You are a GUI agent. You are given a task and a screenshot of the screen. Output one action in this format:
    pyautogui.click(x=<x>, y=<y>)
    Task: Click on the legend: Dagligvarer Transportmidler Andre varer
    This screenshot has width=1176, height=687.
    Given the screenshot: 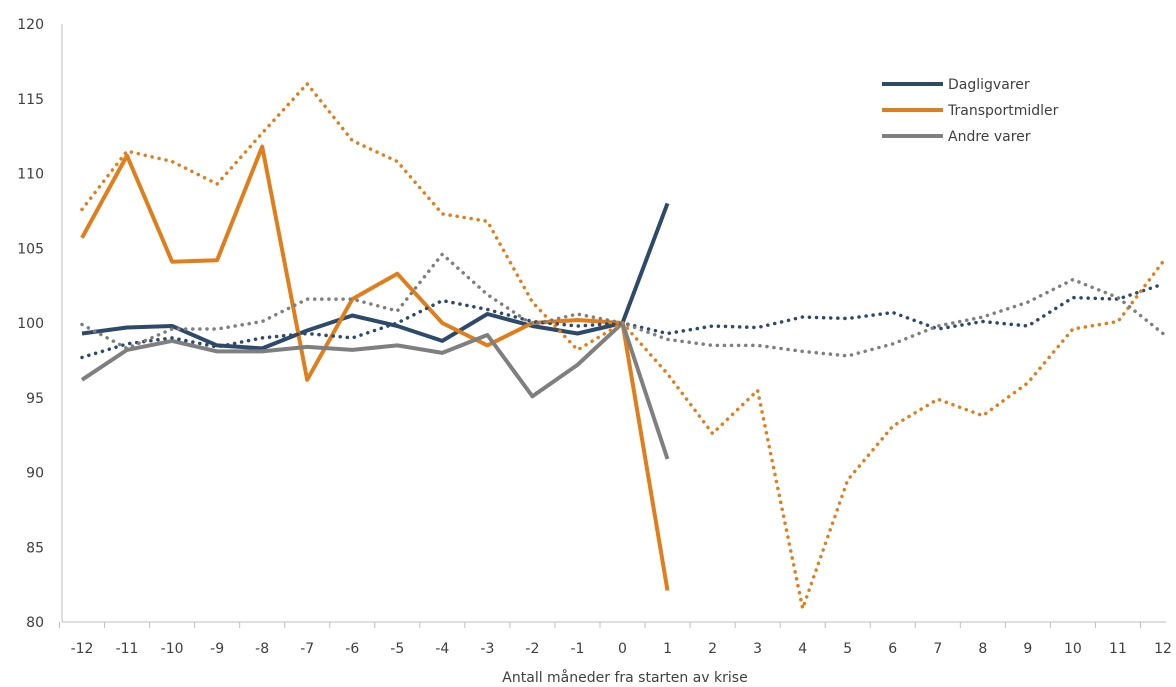 What is the action you would take?
    pyautogui.click(x=970, y=111)
    